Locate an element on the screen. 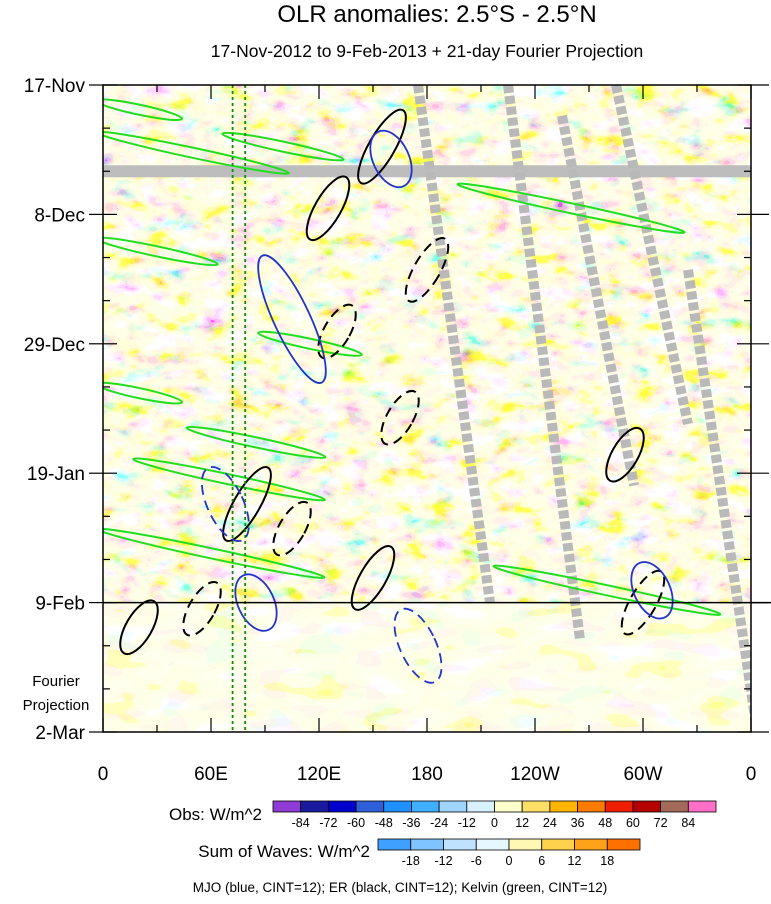 Image resolution: width=771 pixels, height=904 pixels. waves-colorbar-level-label: -12 is located at coordinates (443, 861).